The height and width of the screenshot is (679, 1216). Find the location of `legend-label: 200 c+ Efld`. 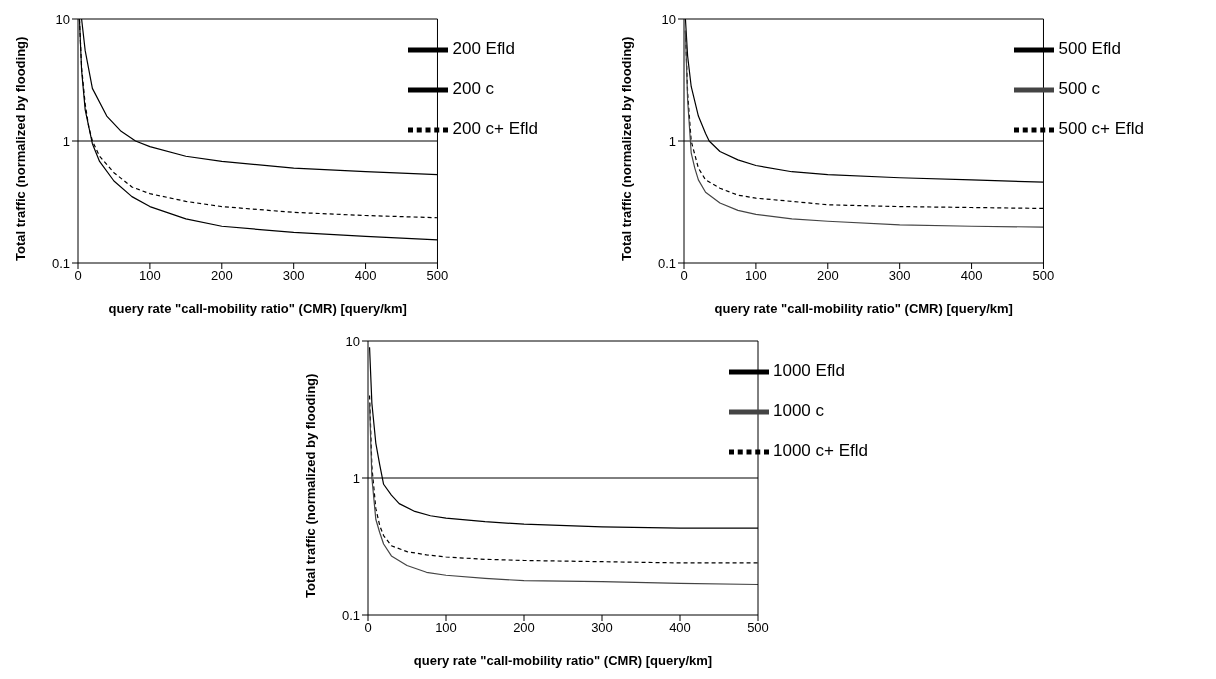

legend-label: 200 c+ Efld is located at coordinates (495, 129).